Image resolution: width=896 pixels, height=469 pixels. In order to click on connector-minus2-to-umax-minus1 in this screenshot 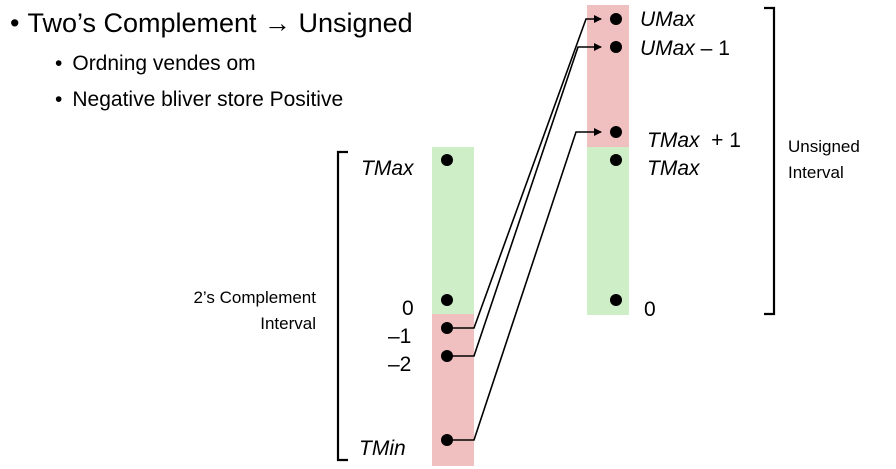, I will do `click(524, 200)`.